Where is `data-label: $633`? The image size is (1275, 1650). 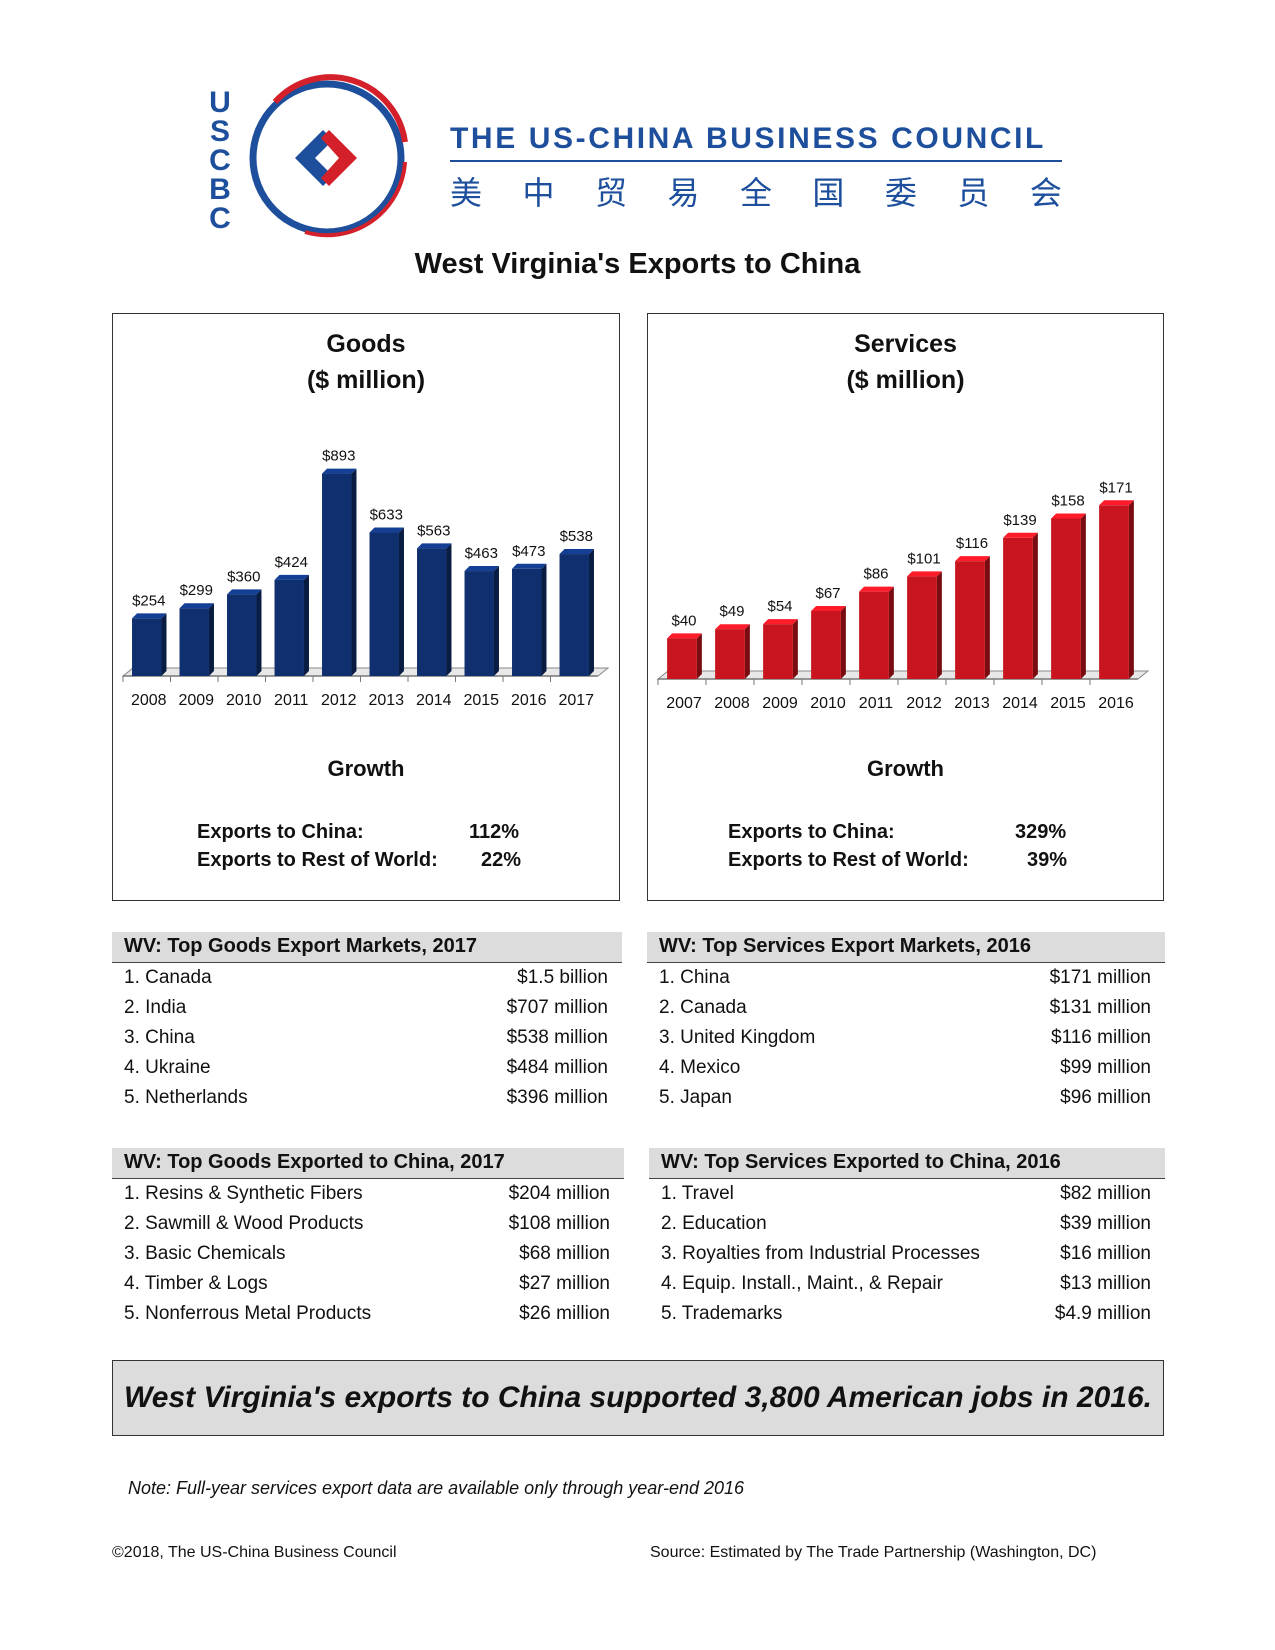
data-label: $633 is located at coordinates (386, 515).